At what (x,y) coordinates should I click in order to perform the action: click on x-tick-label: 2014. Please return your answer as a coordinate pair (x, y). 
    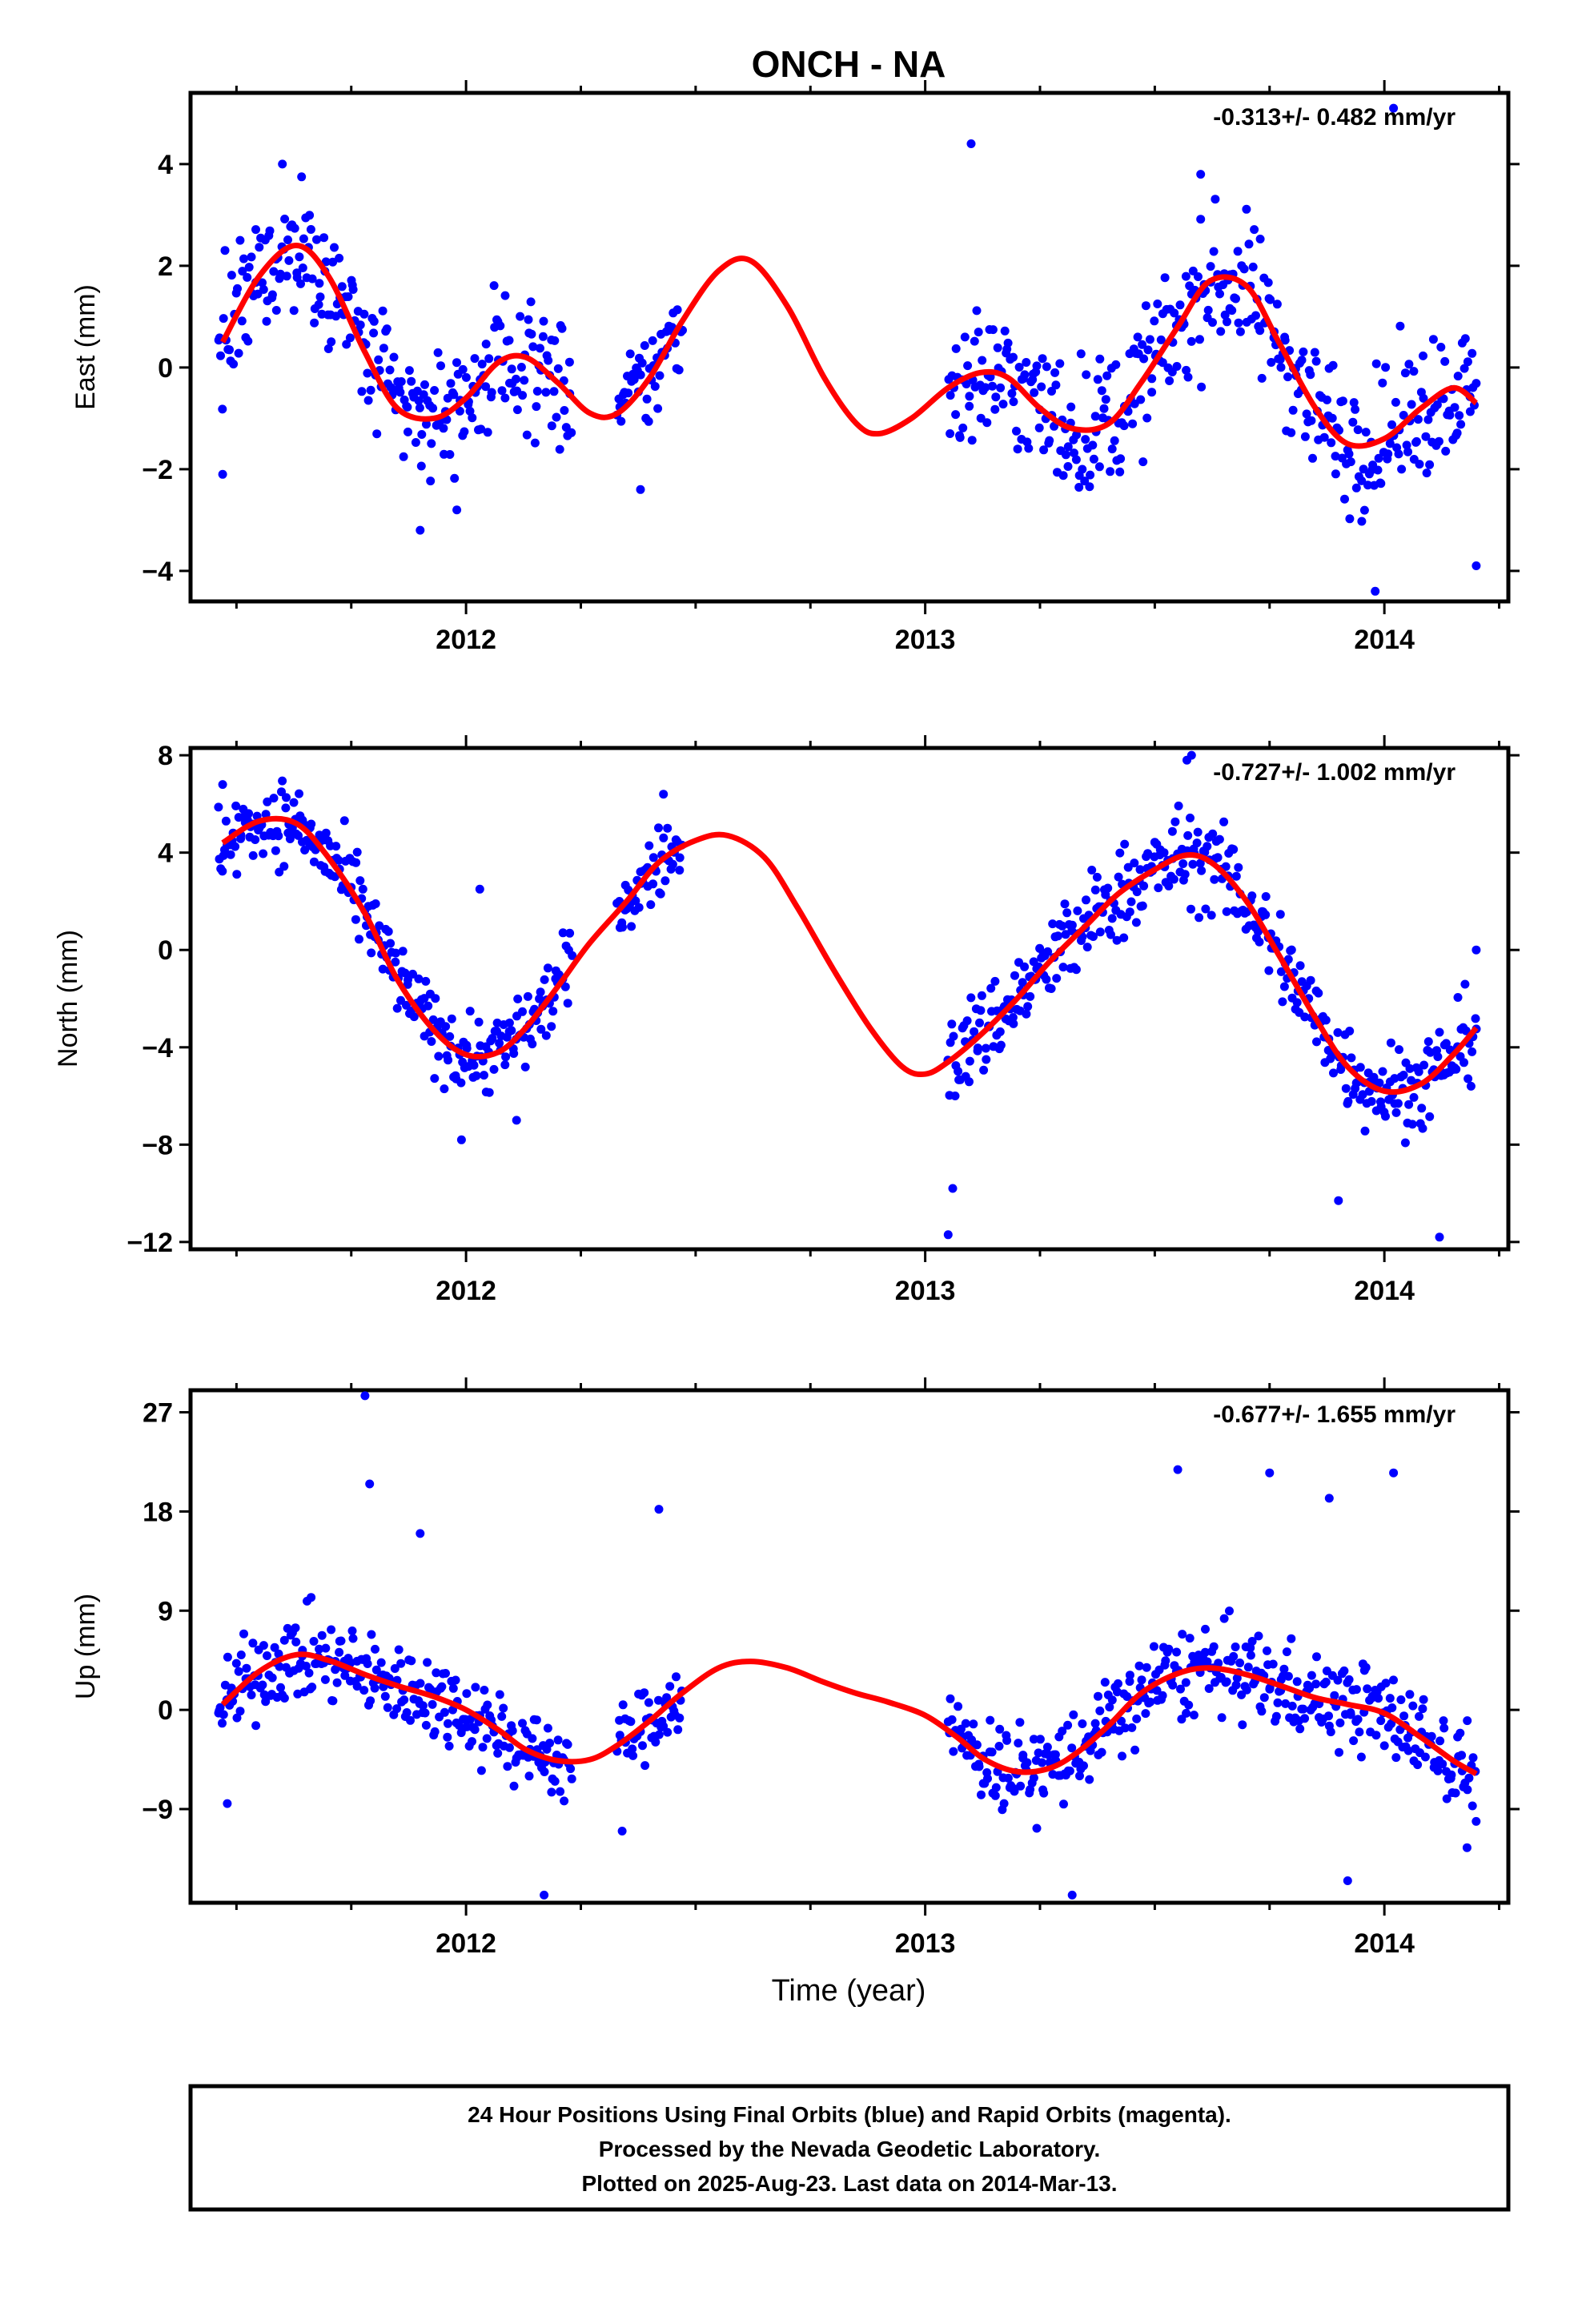
    Looking at the image, I should click on (1384, 1943).